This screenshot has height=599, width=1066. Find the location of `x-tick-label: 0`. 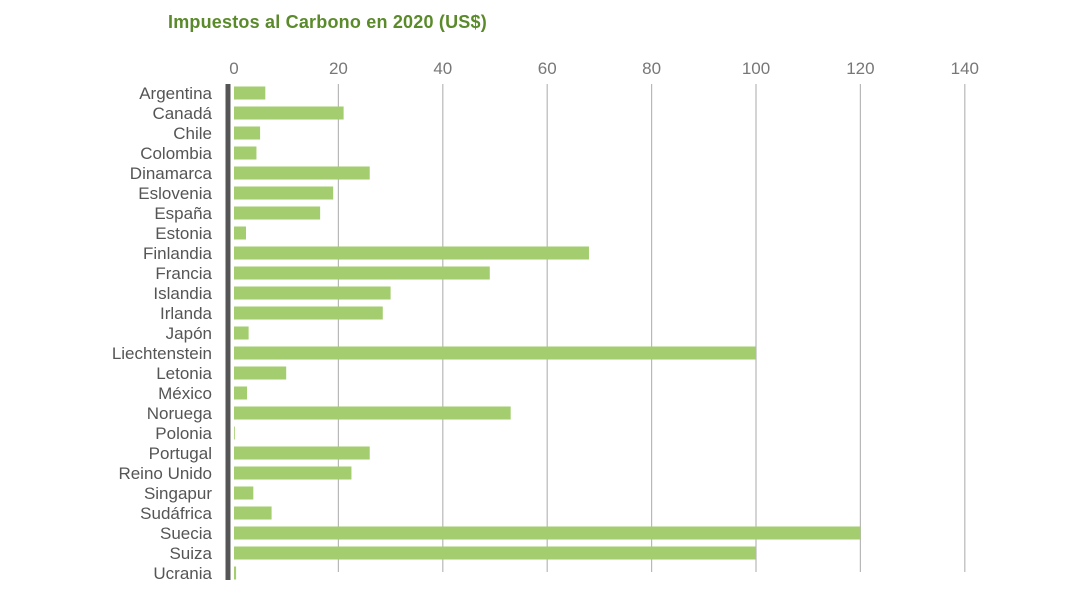

x-tick-label: 0 is located at coordinates (233, 68).